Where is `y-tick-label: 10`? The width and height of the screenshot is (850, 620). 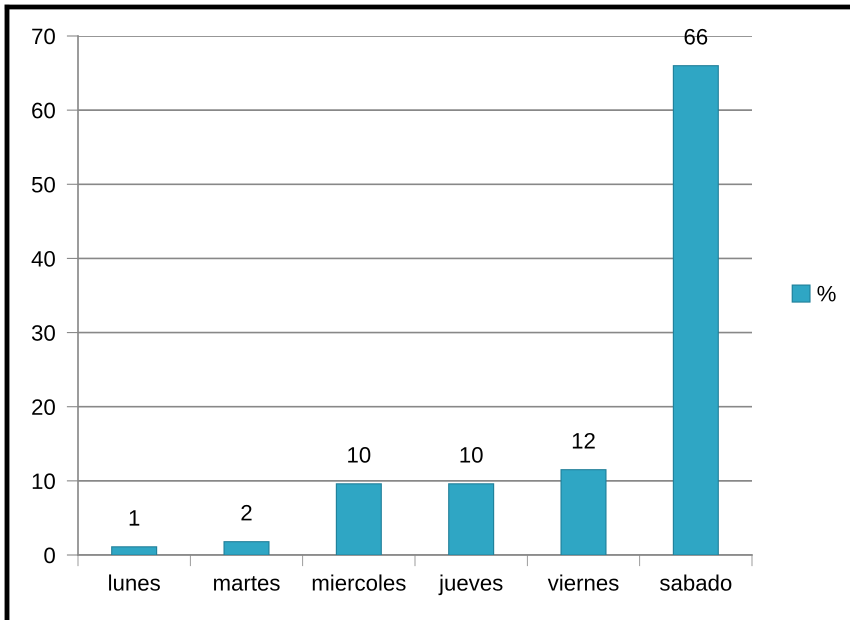 y-tick-label: 10 is located at coordinates (43, 481).